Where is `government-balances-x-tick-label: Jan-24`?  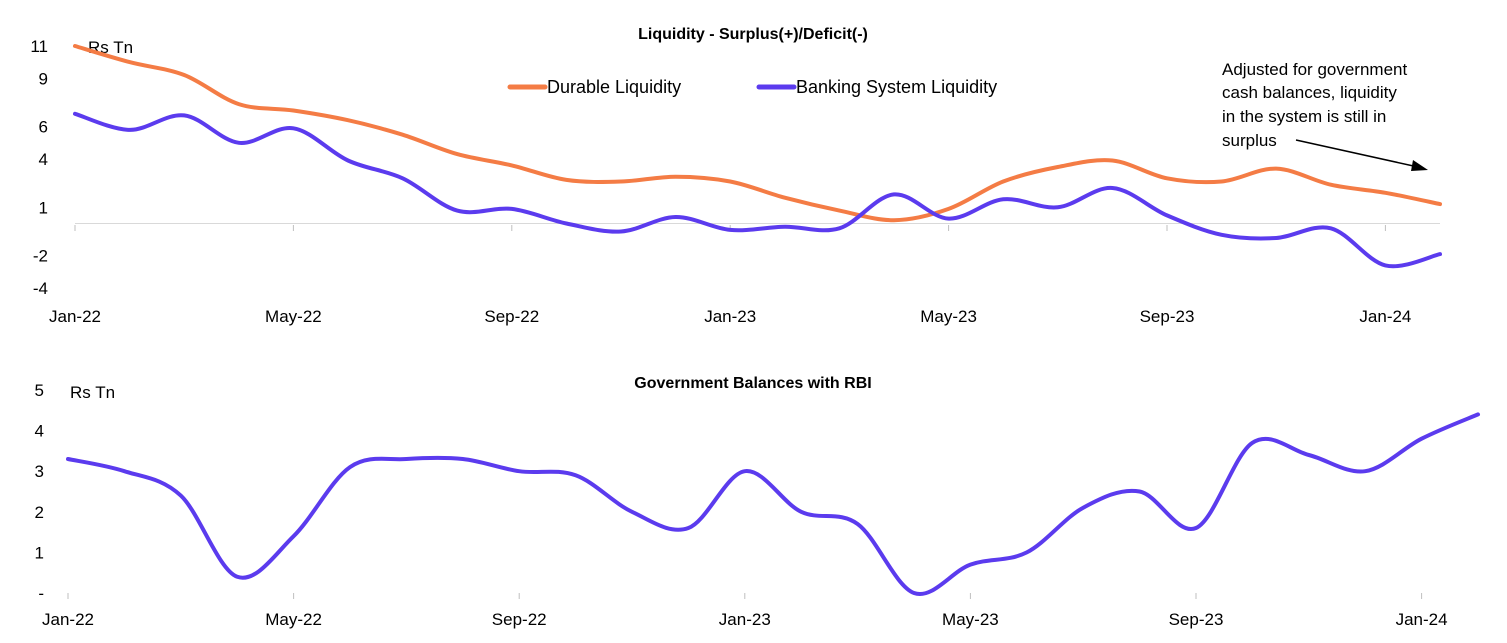
government-balances-x-tick-label: Jan-24 is located at coordinates (1422, 619).